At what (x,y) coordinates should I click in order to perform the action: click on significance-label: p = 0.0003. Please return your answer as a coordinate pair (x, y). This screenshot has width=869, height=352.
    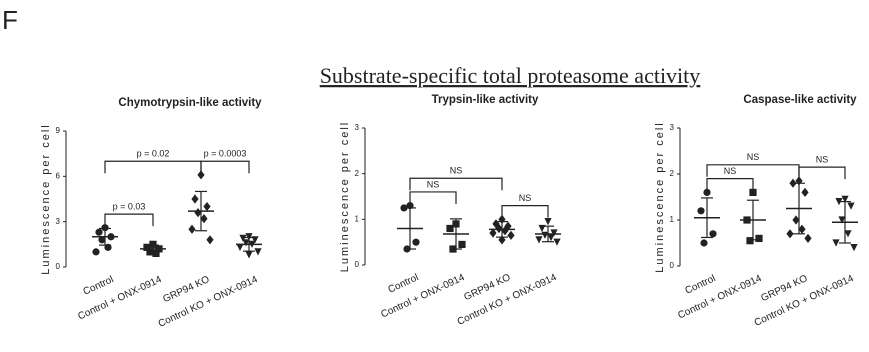
    Looking at the image, I should click on (225, 154).